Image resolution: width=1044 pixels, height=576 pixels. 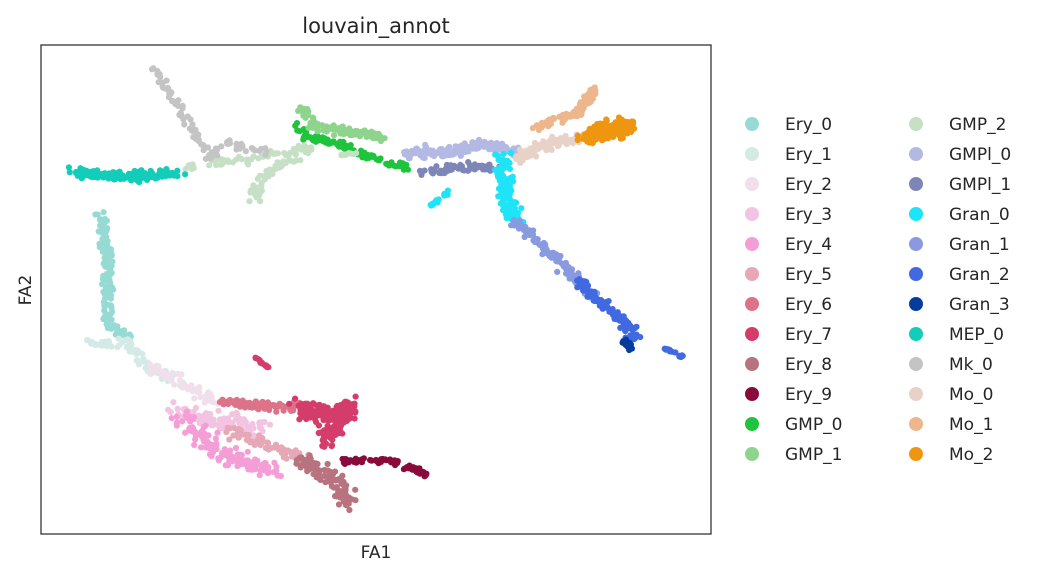 What do you see at coordinates (971, 365) in the screenshot?
I see `legend-label: Mk_0` at bounding box center [971, 365].